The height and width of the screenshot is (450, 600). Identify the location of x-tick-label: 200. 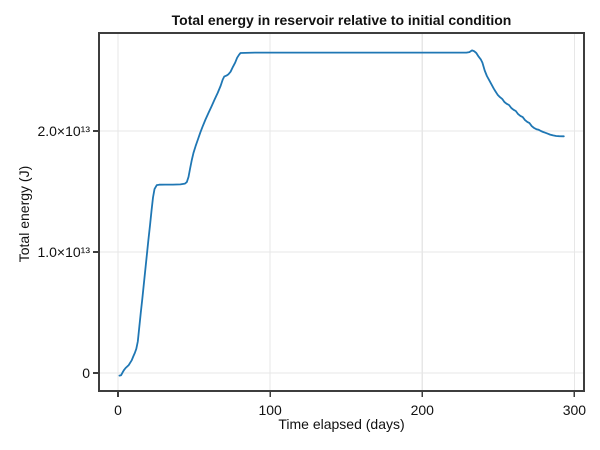
(423, 410).